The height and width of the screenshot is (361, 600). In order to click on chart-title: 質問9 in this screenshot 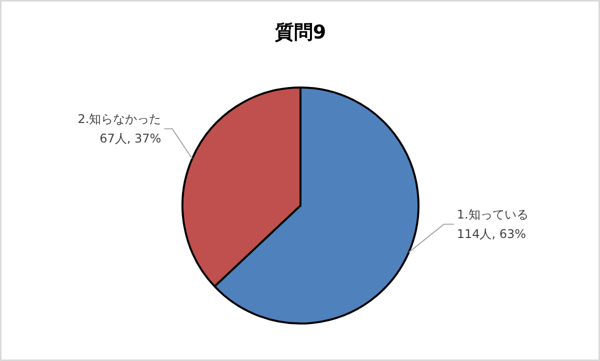, I will do `click(300, 33)`.